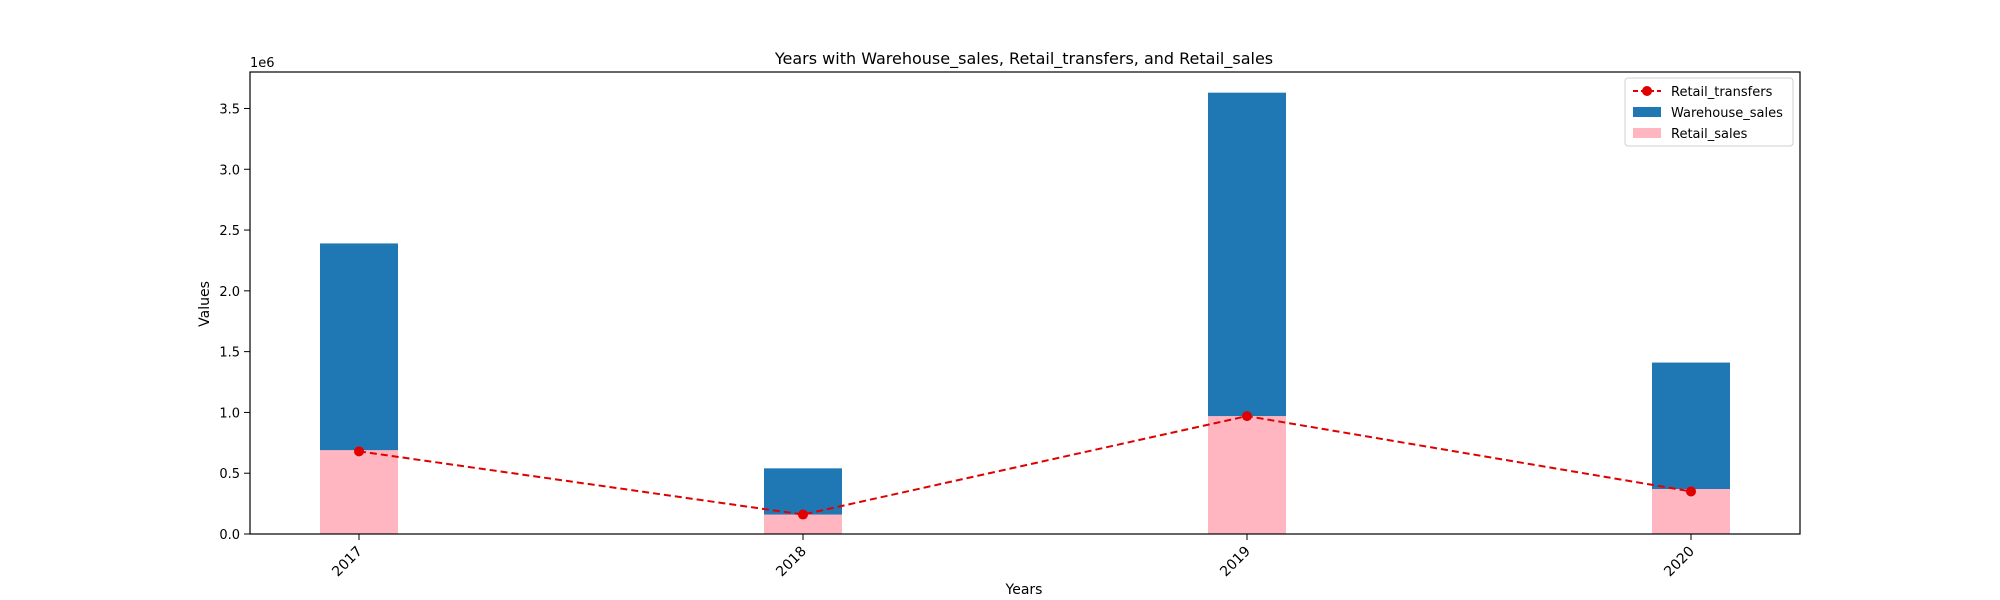 The image size is (2000, 600). I want to click on x-axis: 2017 2018 2019 2020, so click(1013, 557).